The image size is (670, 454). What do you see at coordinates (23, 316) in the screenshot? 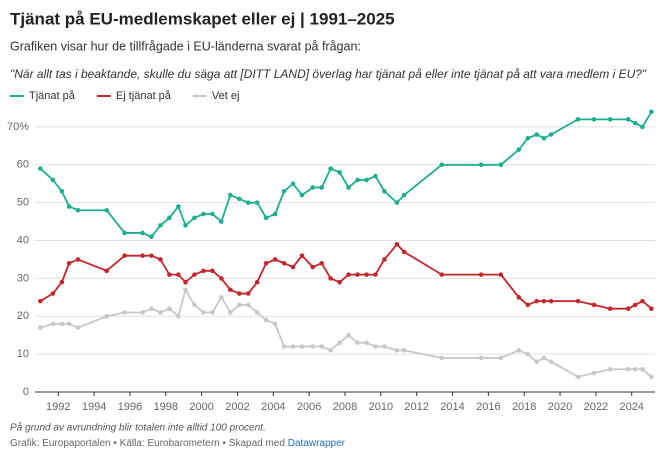
I see `y-tick-label: 20` at bounding box center [23, 316].